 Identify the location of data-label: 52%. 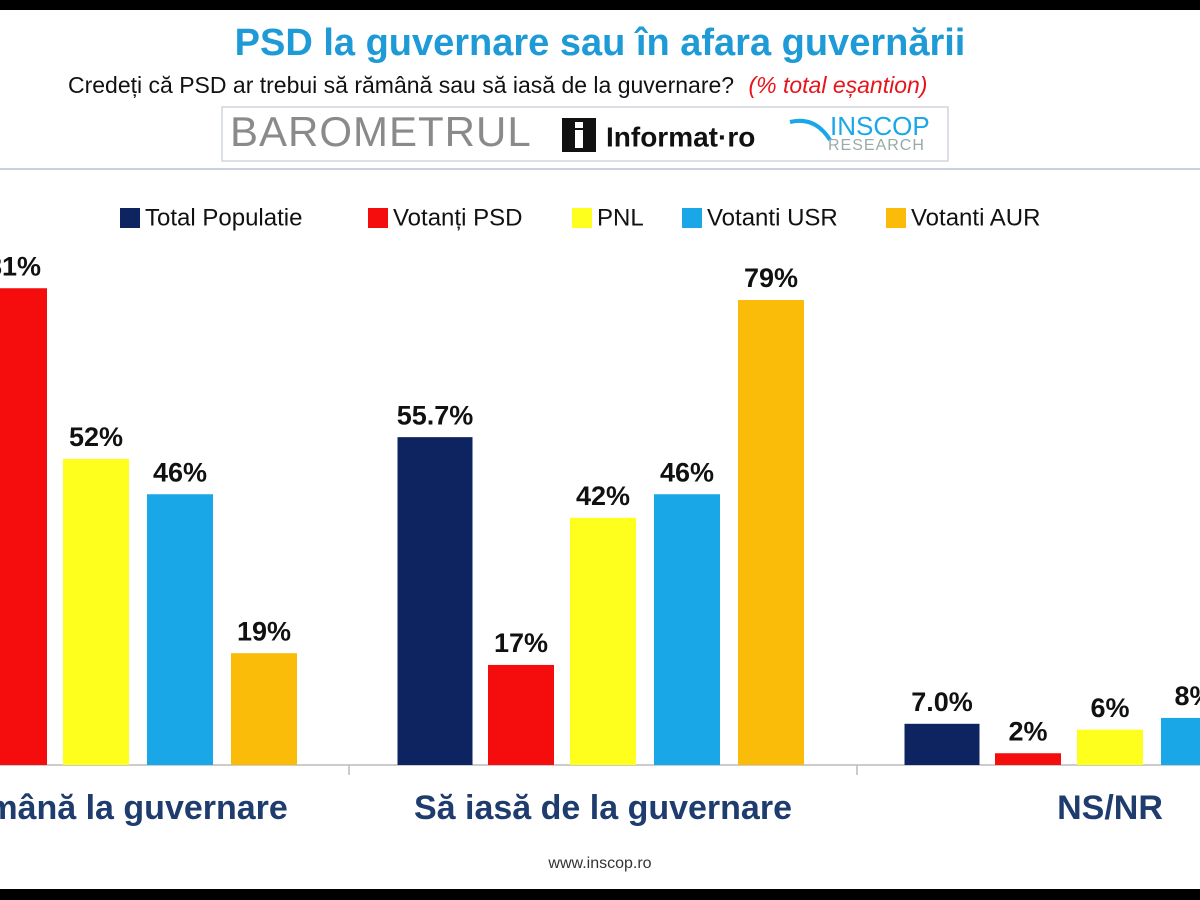
(96, 437).